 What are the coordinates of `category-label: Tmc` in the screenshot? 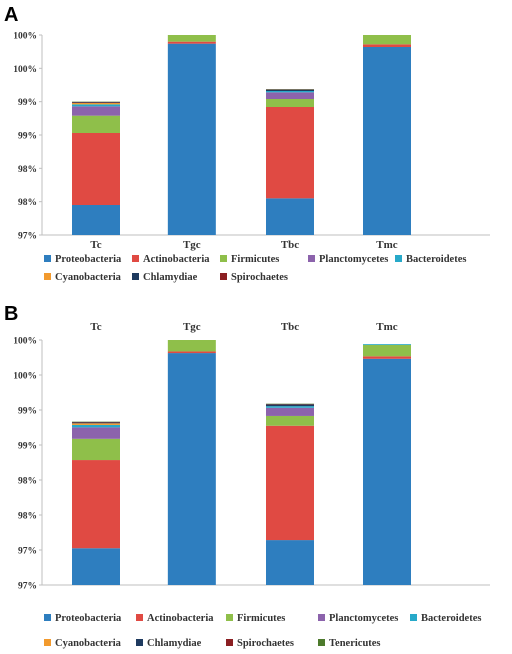 It's located at (387, 327).